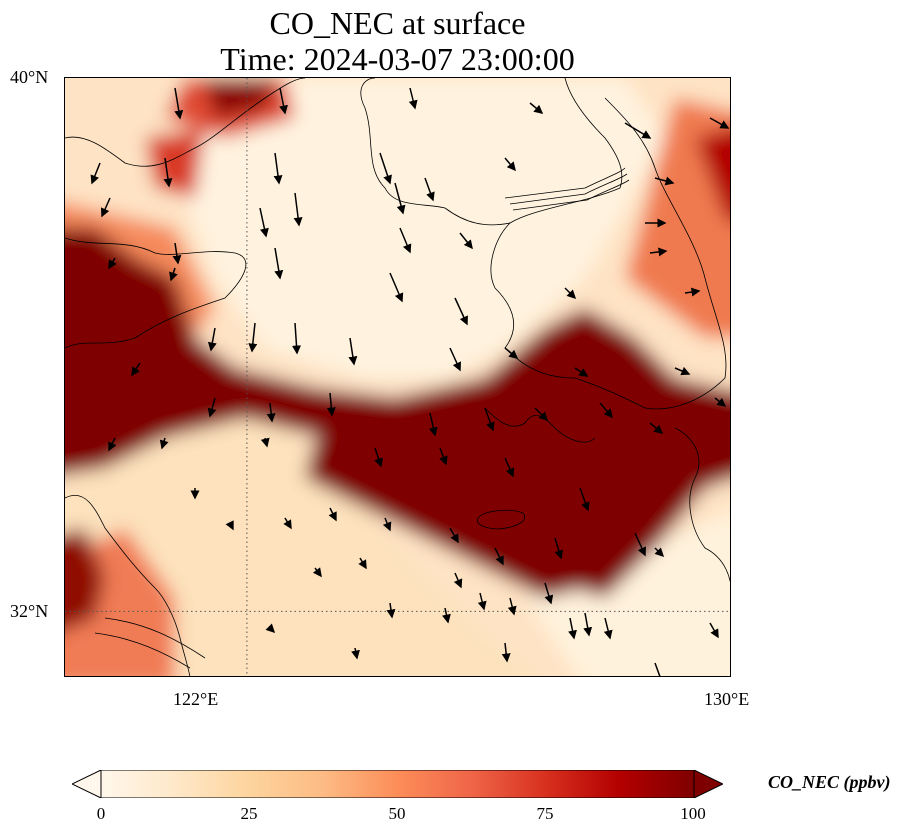 The height and width of the screenshot is (836, 920). Describe the element at coordinates (101, 813) in the screenshot. I see `colorbar-tick: 0` at that location.